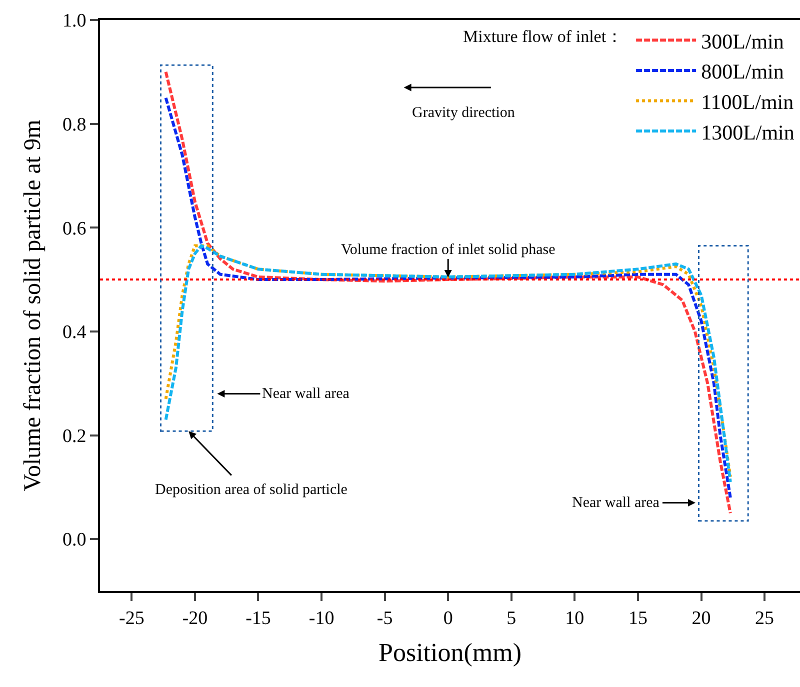 This screenshot has height=687, width=800. What do you see at coordinates (74, 125) in the screenshot?
I see `y-tick-label: 0.8` at bounding box center [74, 125].